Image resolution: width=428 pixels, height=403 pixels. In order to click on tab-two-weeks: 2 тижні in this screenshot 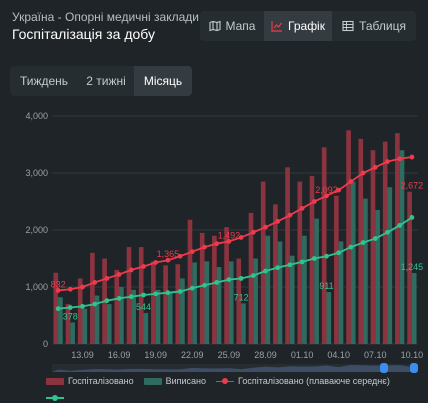, I will do `click(106, 81)`.